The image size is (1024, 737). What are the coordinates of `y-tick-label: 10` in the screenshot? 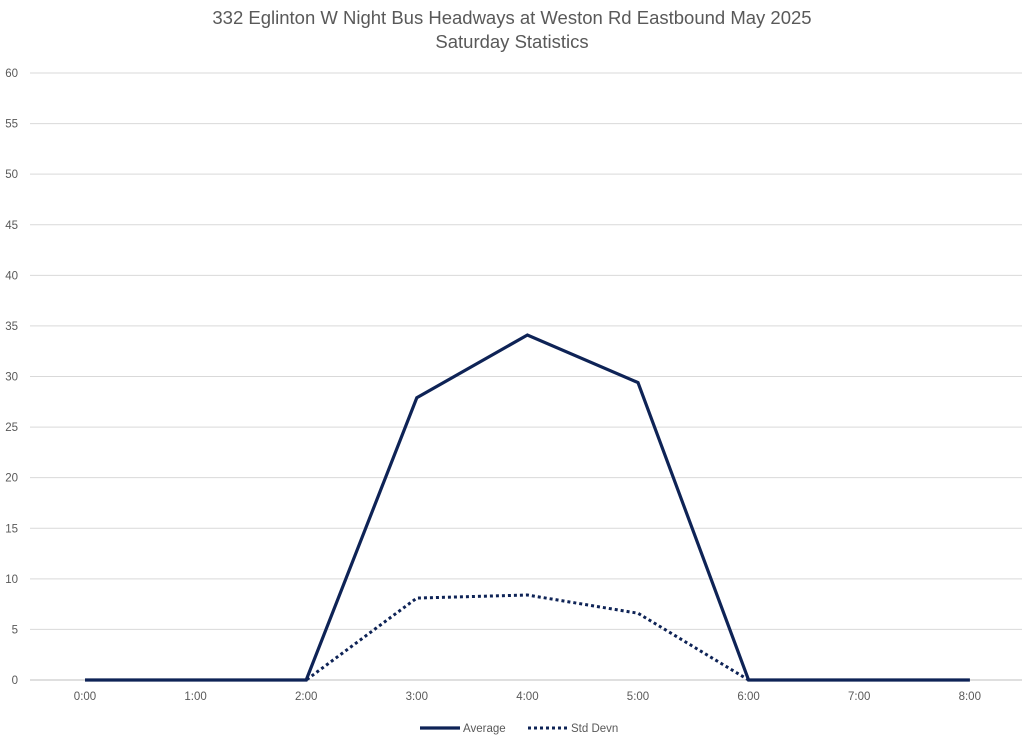 It's located at (11, 580).